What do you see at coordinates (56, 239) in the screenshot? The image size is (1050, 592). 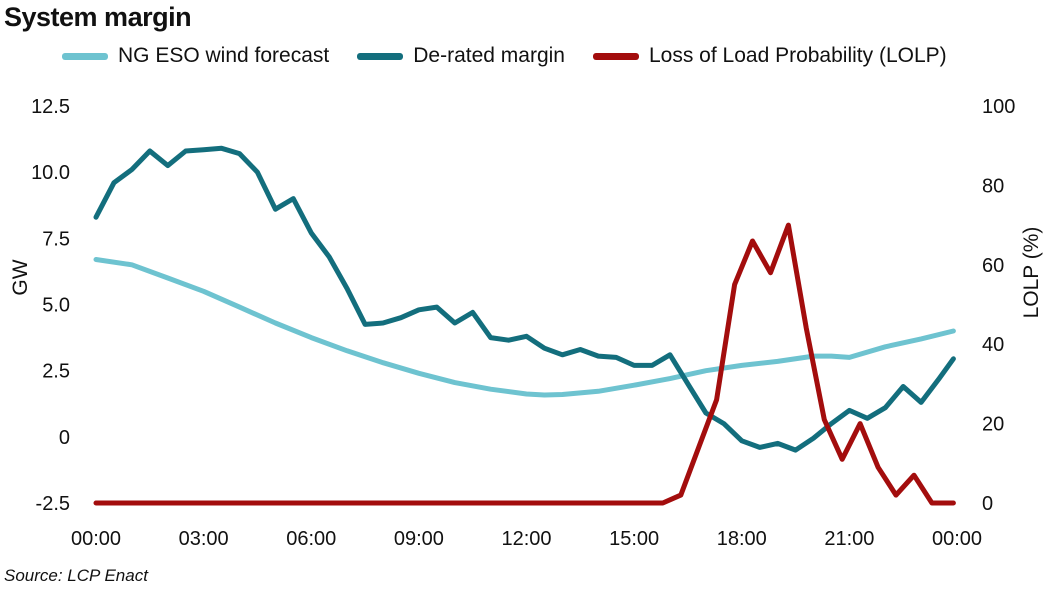 I see `y-tick-label: 7.5` at bounding box center [56, 239].